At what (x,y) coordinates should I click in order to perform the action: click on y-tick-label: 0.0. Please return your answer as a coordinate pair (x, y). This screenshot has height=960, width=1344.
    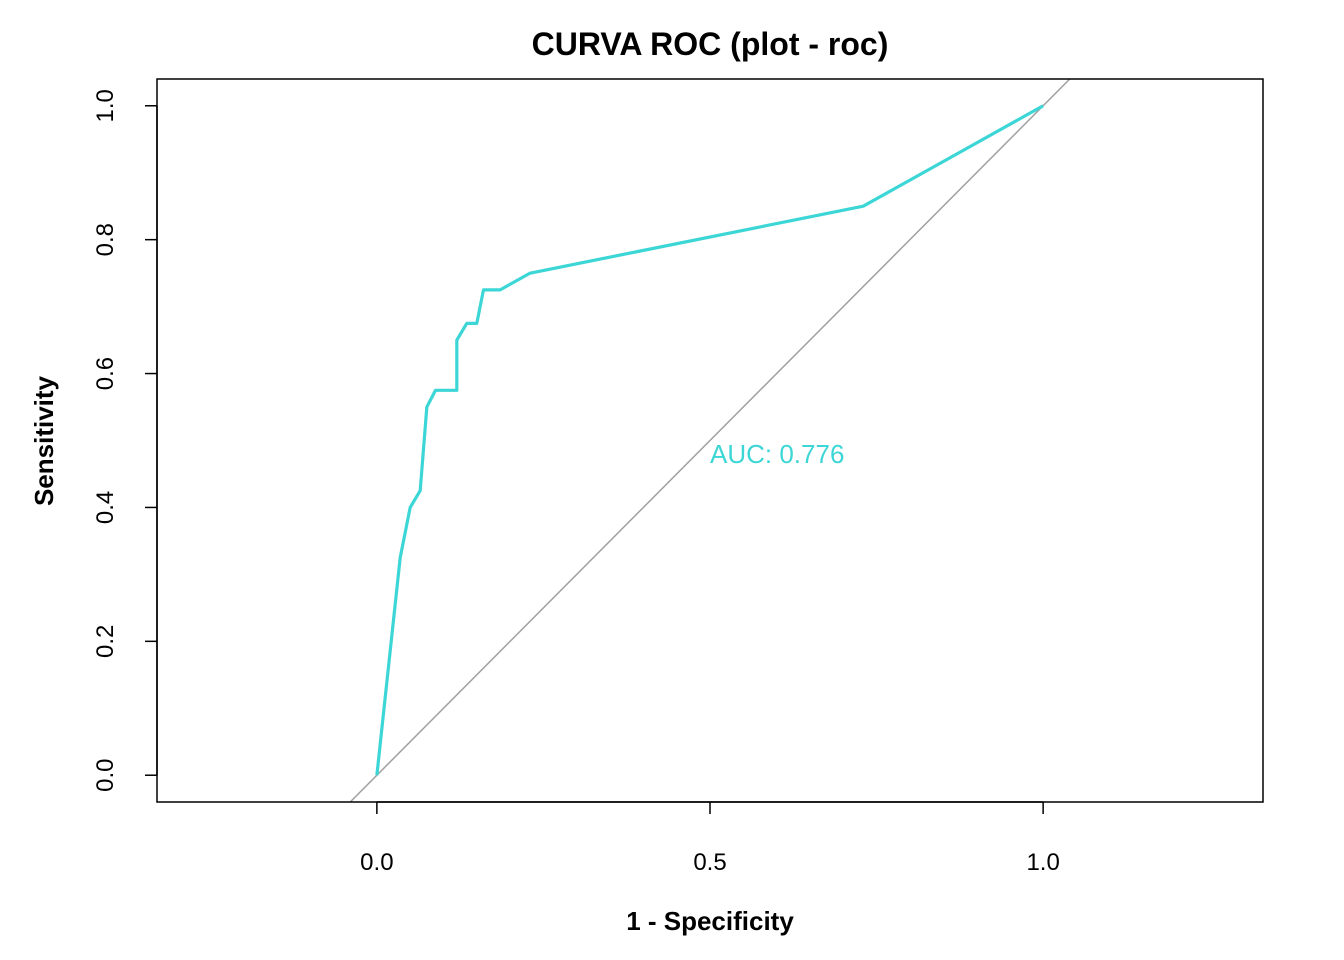
    Looking at the image, I should click on (105, 775).